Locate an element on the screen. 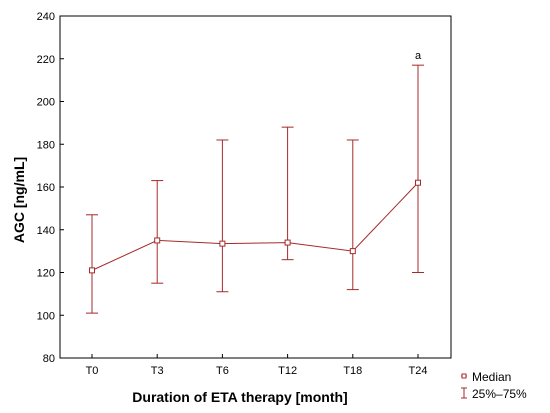  annotations: a is located at coordinates (418, 56).